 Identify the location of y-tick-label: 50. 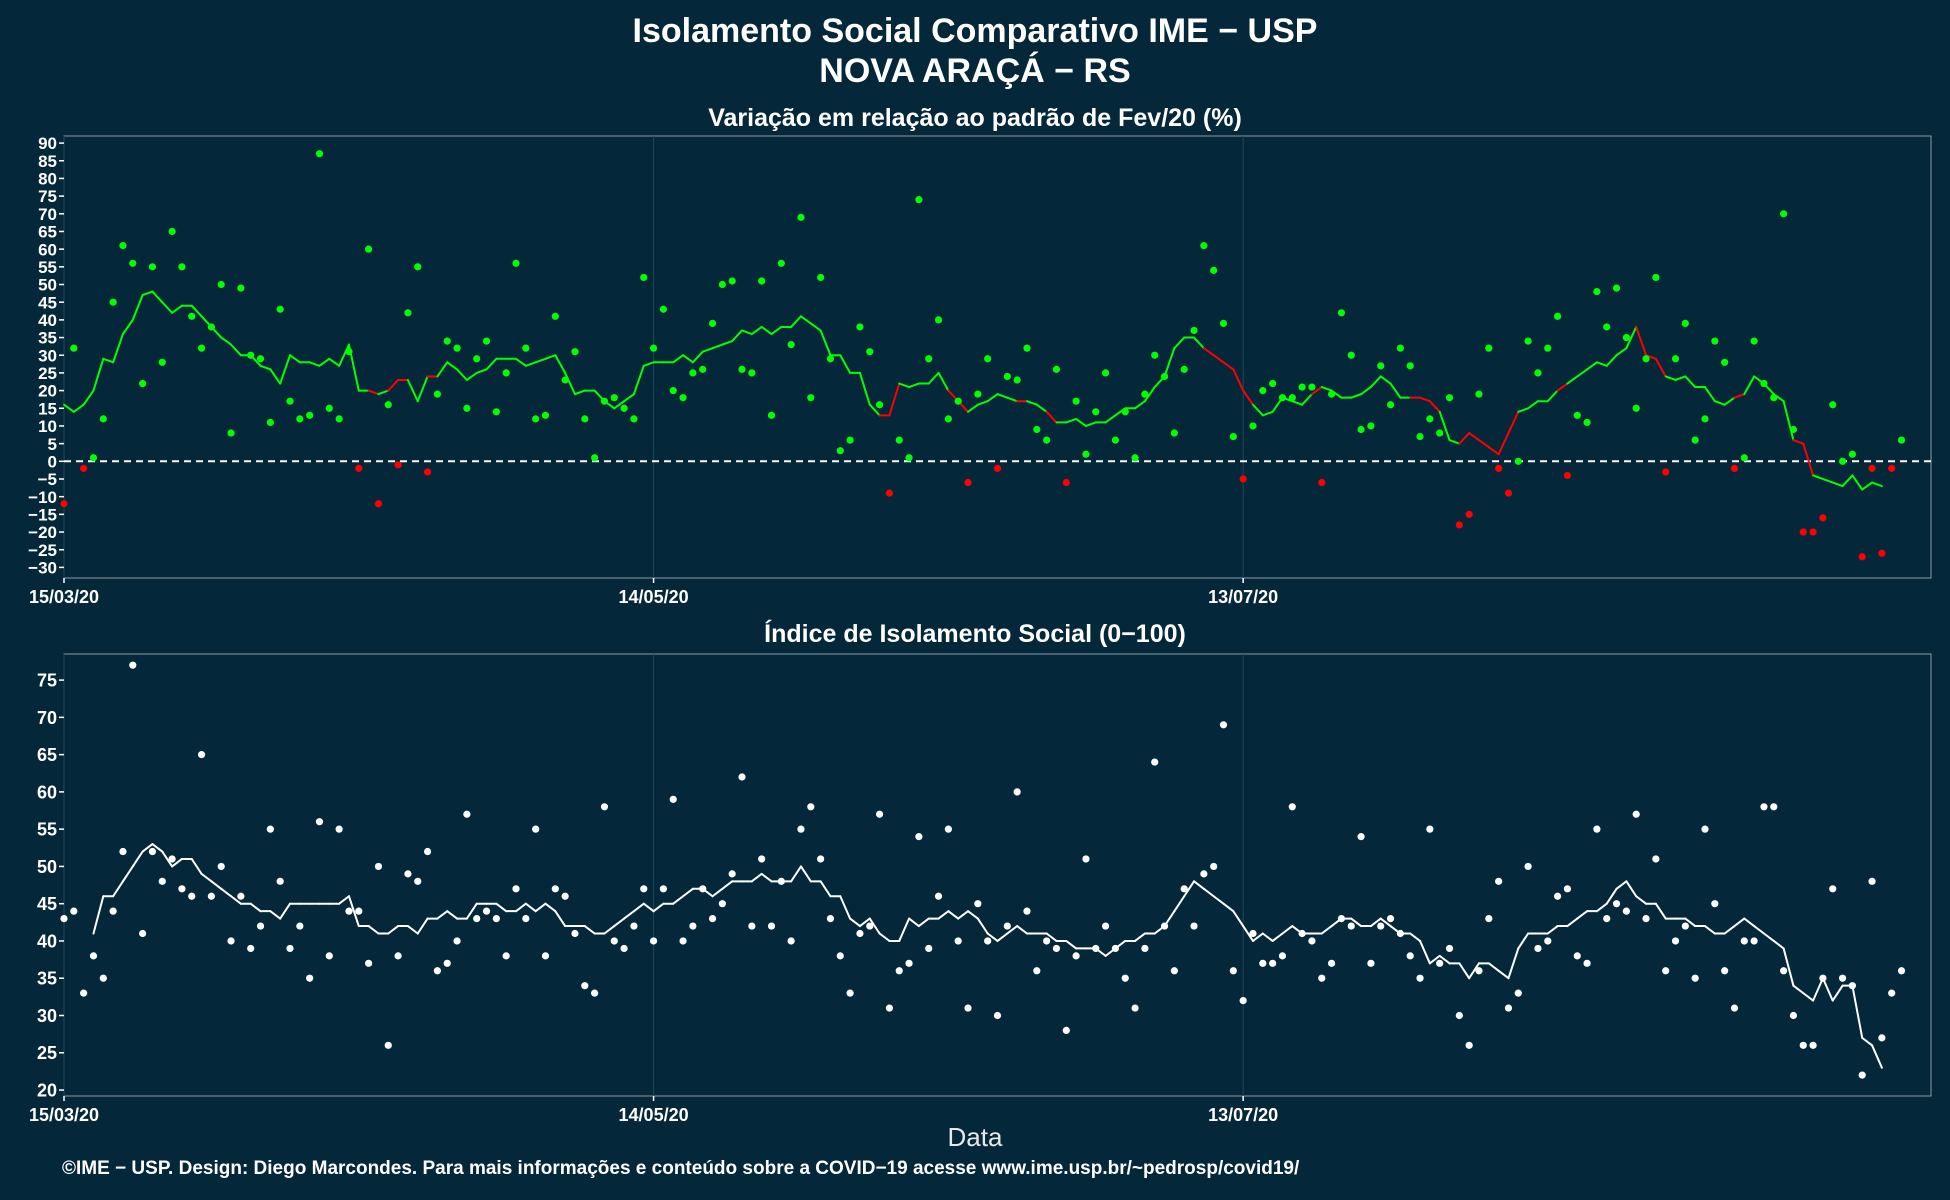
(47, 867).